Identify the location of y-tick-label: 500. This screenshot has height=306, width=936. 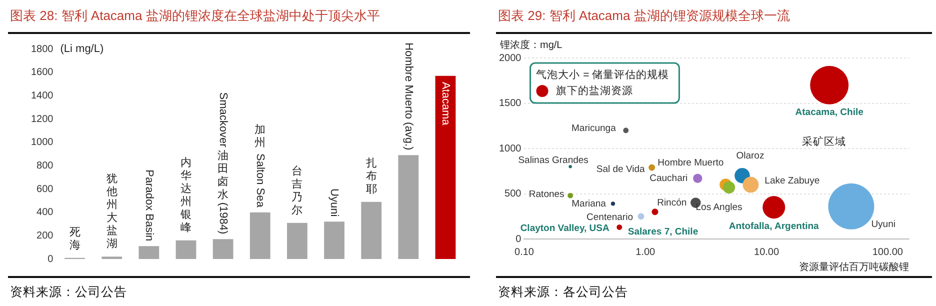
(513, 194).